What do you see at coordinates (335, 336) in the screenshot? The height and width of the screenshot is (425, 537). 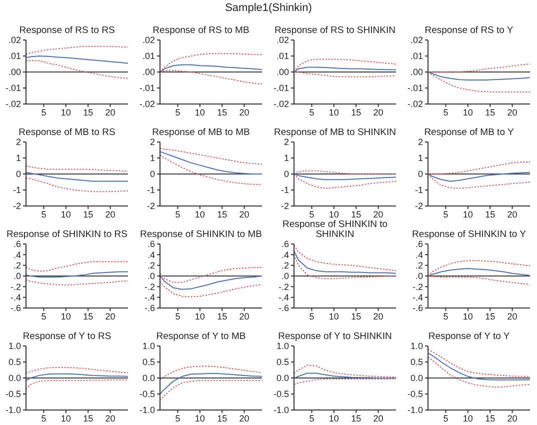 I see `chart-title: Response of Y to SHINKIN` at bounding box center [335, 336].